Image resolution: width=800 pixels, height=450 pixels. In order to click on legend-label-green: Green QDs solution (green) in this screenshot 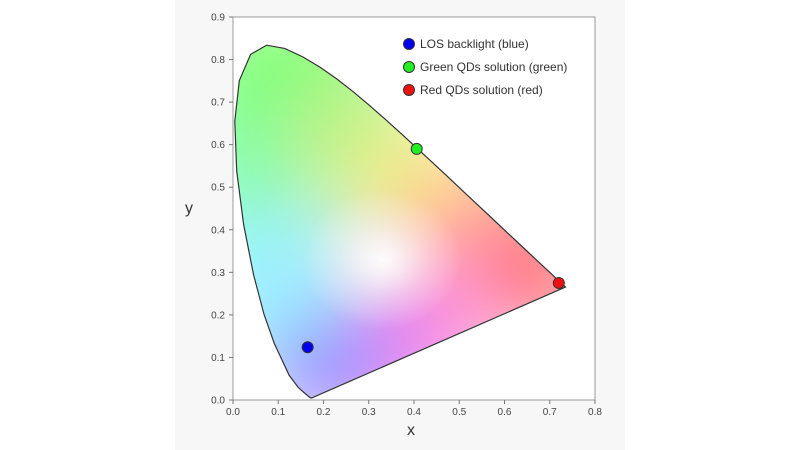, I will do `click(493, 67)`.